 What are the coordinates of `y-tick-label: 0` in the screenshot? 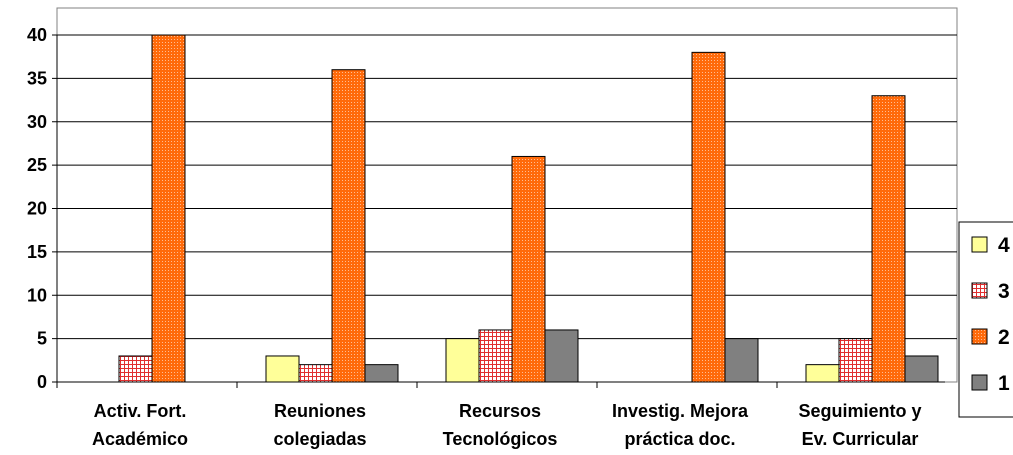 It's located at (42, 382).